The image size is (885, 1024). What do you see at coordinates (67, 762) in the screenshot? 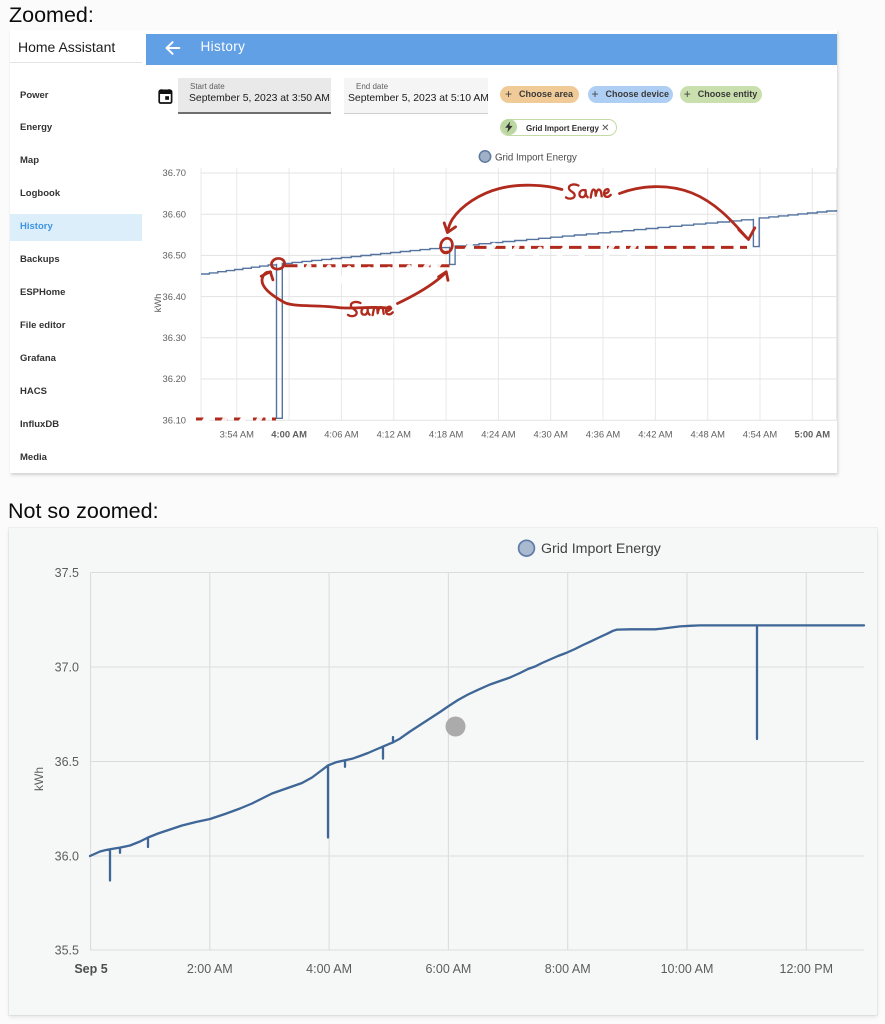
I see `svg-text: 36.5` at bounding box center [67, 762].